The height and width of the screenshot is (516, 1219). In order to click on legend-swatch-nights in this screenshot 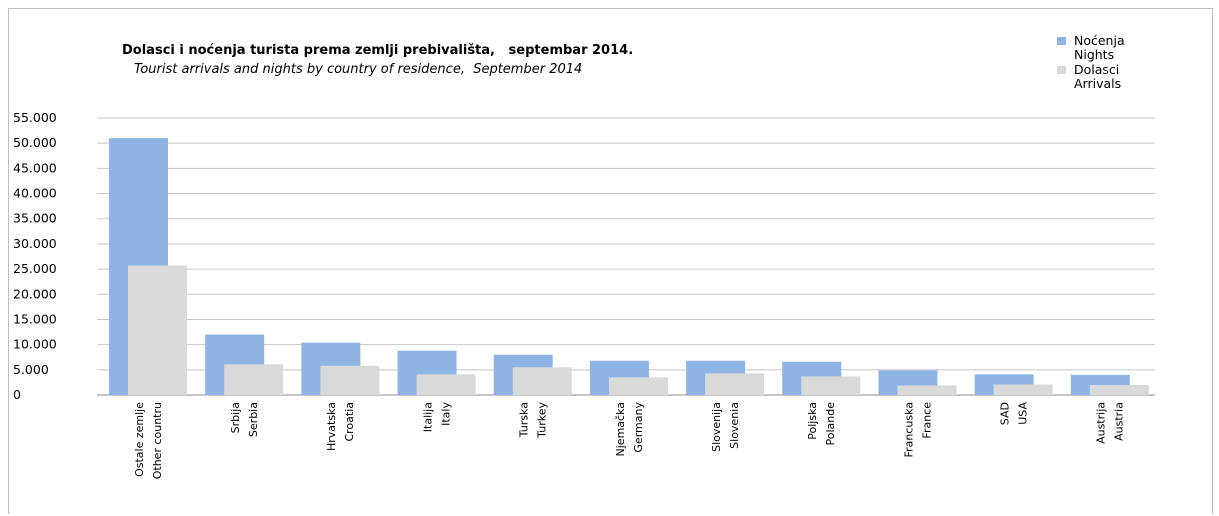, I will do `click(1061, 41)`.